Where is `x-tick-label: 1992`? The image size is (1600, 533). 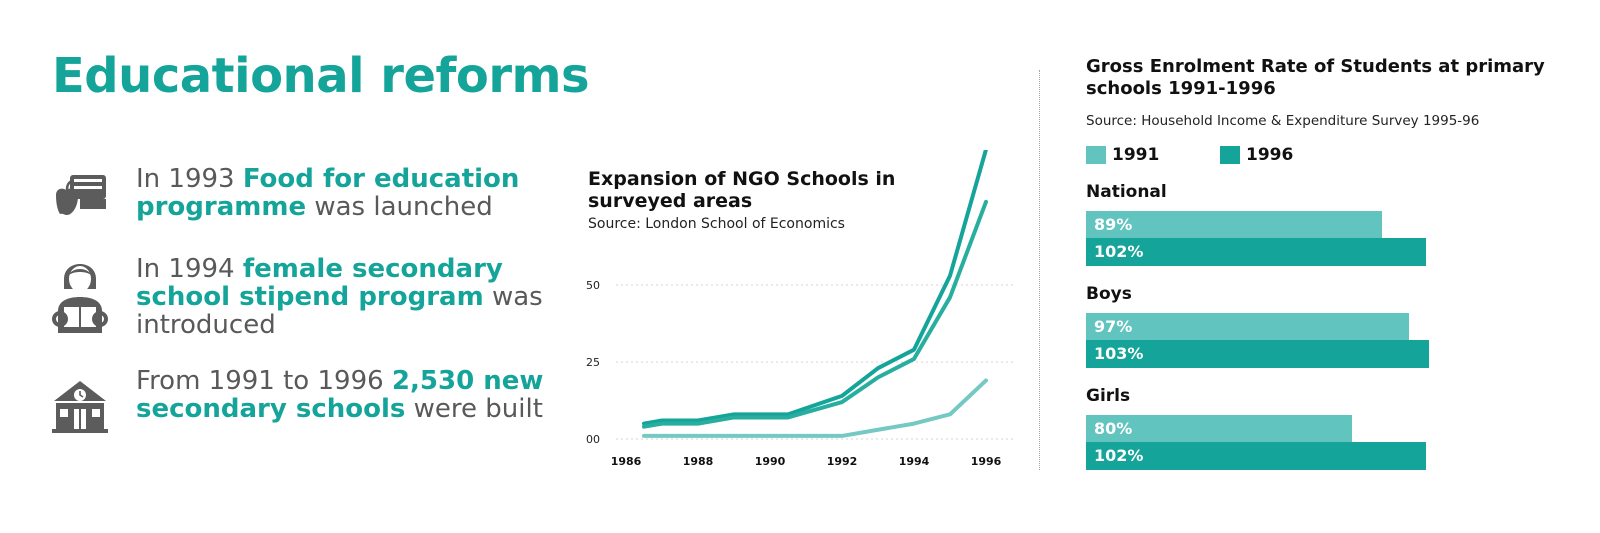
x-tick-label: 1992 is located at coordinates (842, 461).